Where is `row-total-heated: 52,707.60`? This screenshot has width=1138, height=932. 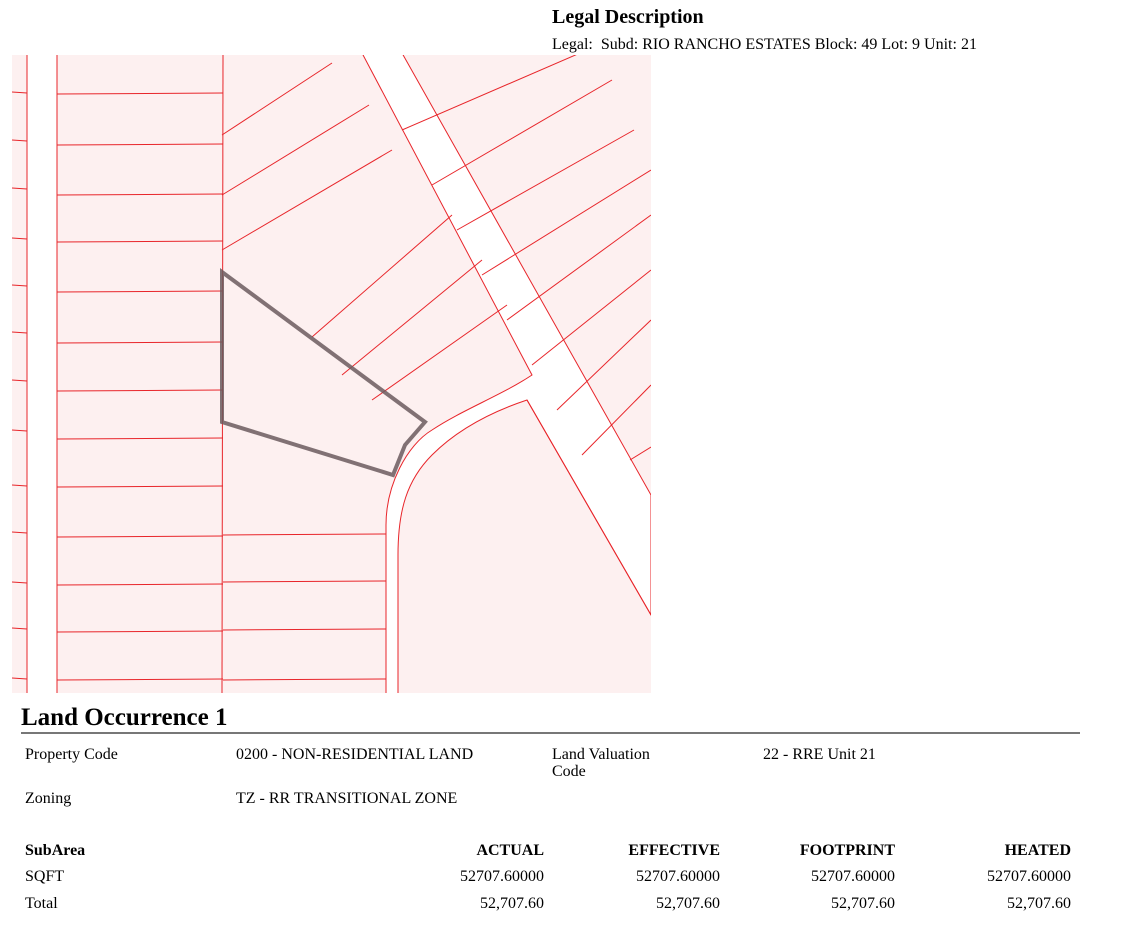
row-total-heated: 52,707.60 is located at coordinates (1039, 903).